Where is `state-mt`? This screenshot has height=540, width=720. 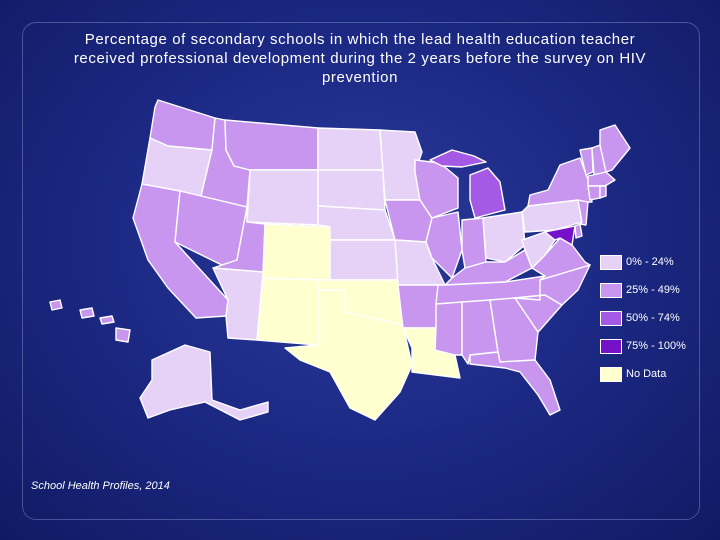 state-mt is located at coordinates (271, 145).